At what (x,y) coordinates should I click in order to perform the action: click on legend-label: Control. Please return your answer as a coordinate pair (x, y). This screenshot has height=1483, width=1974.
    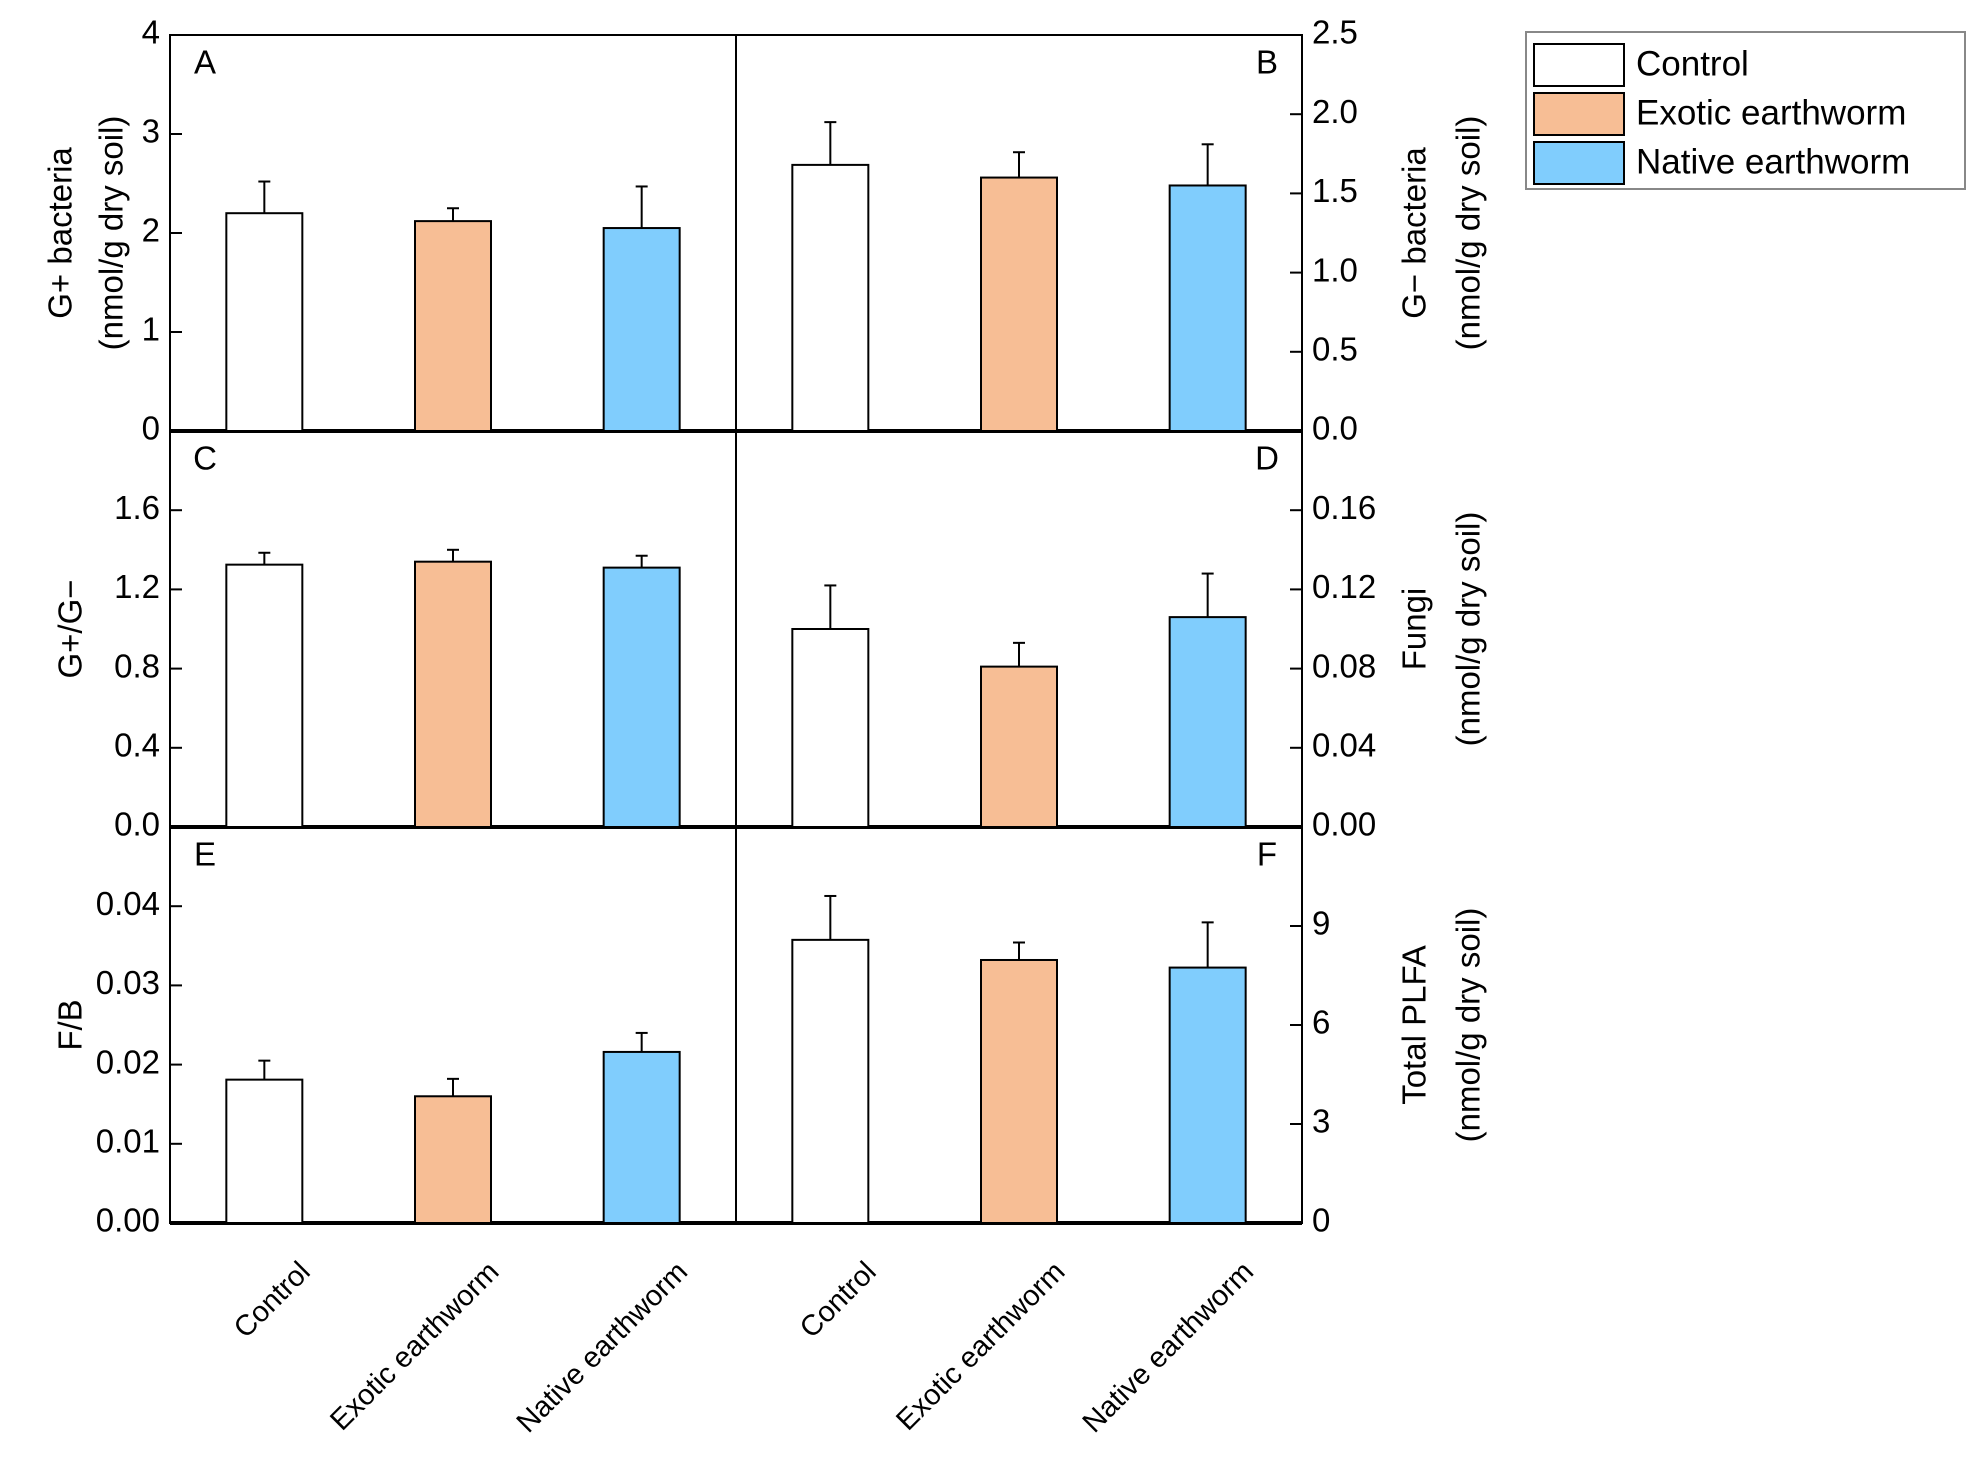
    Looking at the image, I should click on (1692, 63).